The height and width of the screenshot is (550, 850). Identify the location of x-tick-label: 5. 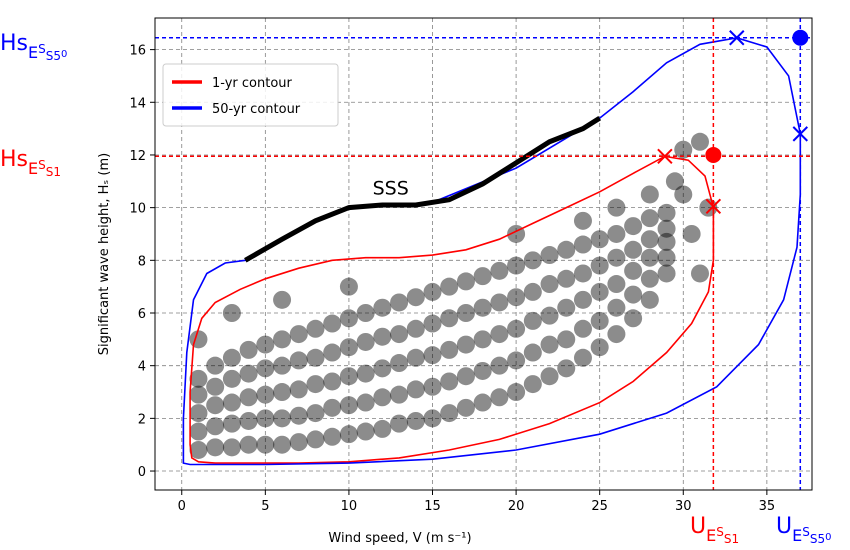
(265, 506).